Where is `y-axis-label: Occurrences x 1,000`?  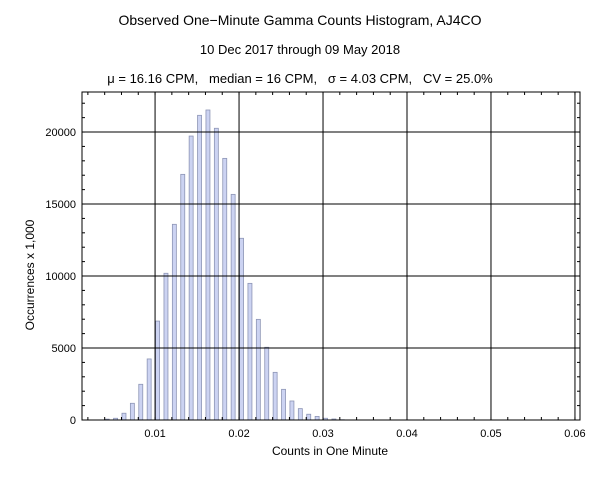 y-axis-label: Occurrences x 1,000 is located at coordinates (30, 275).